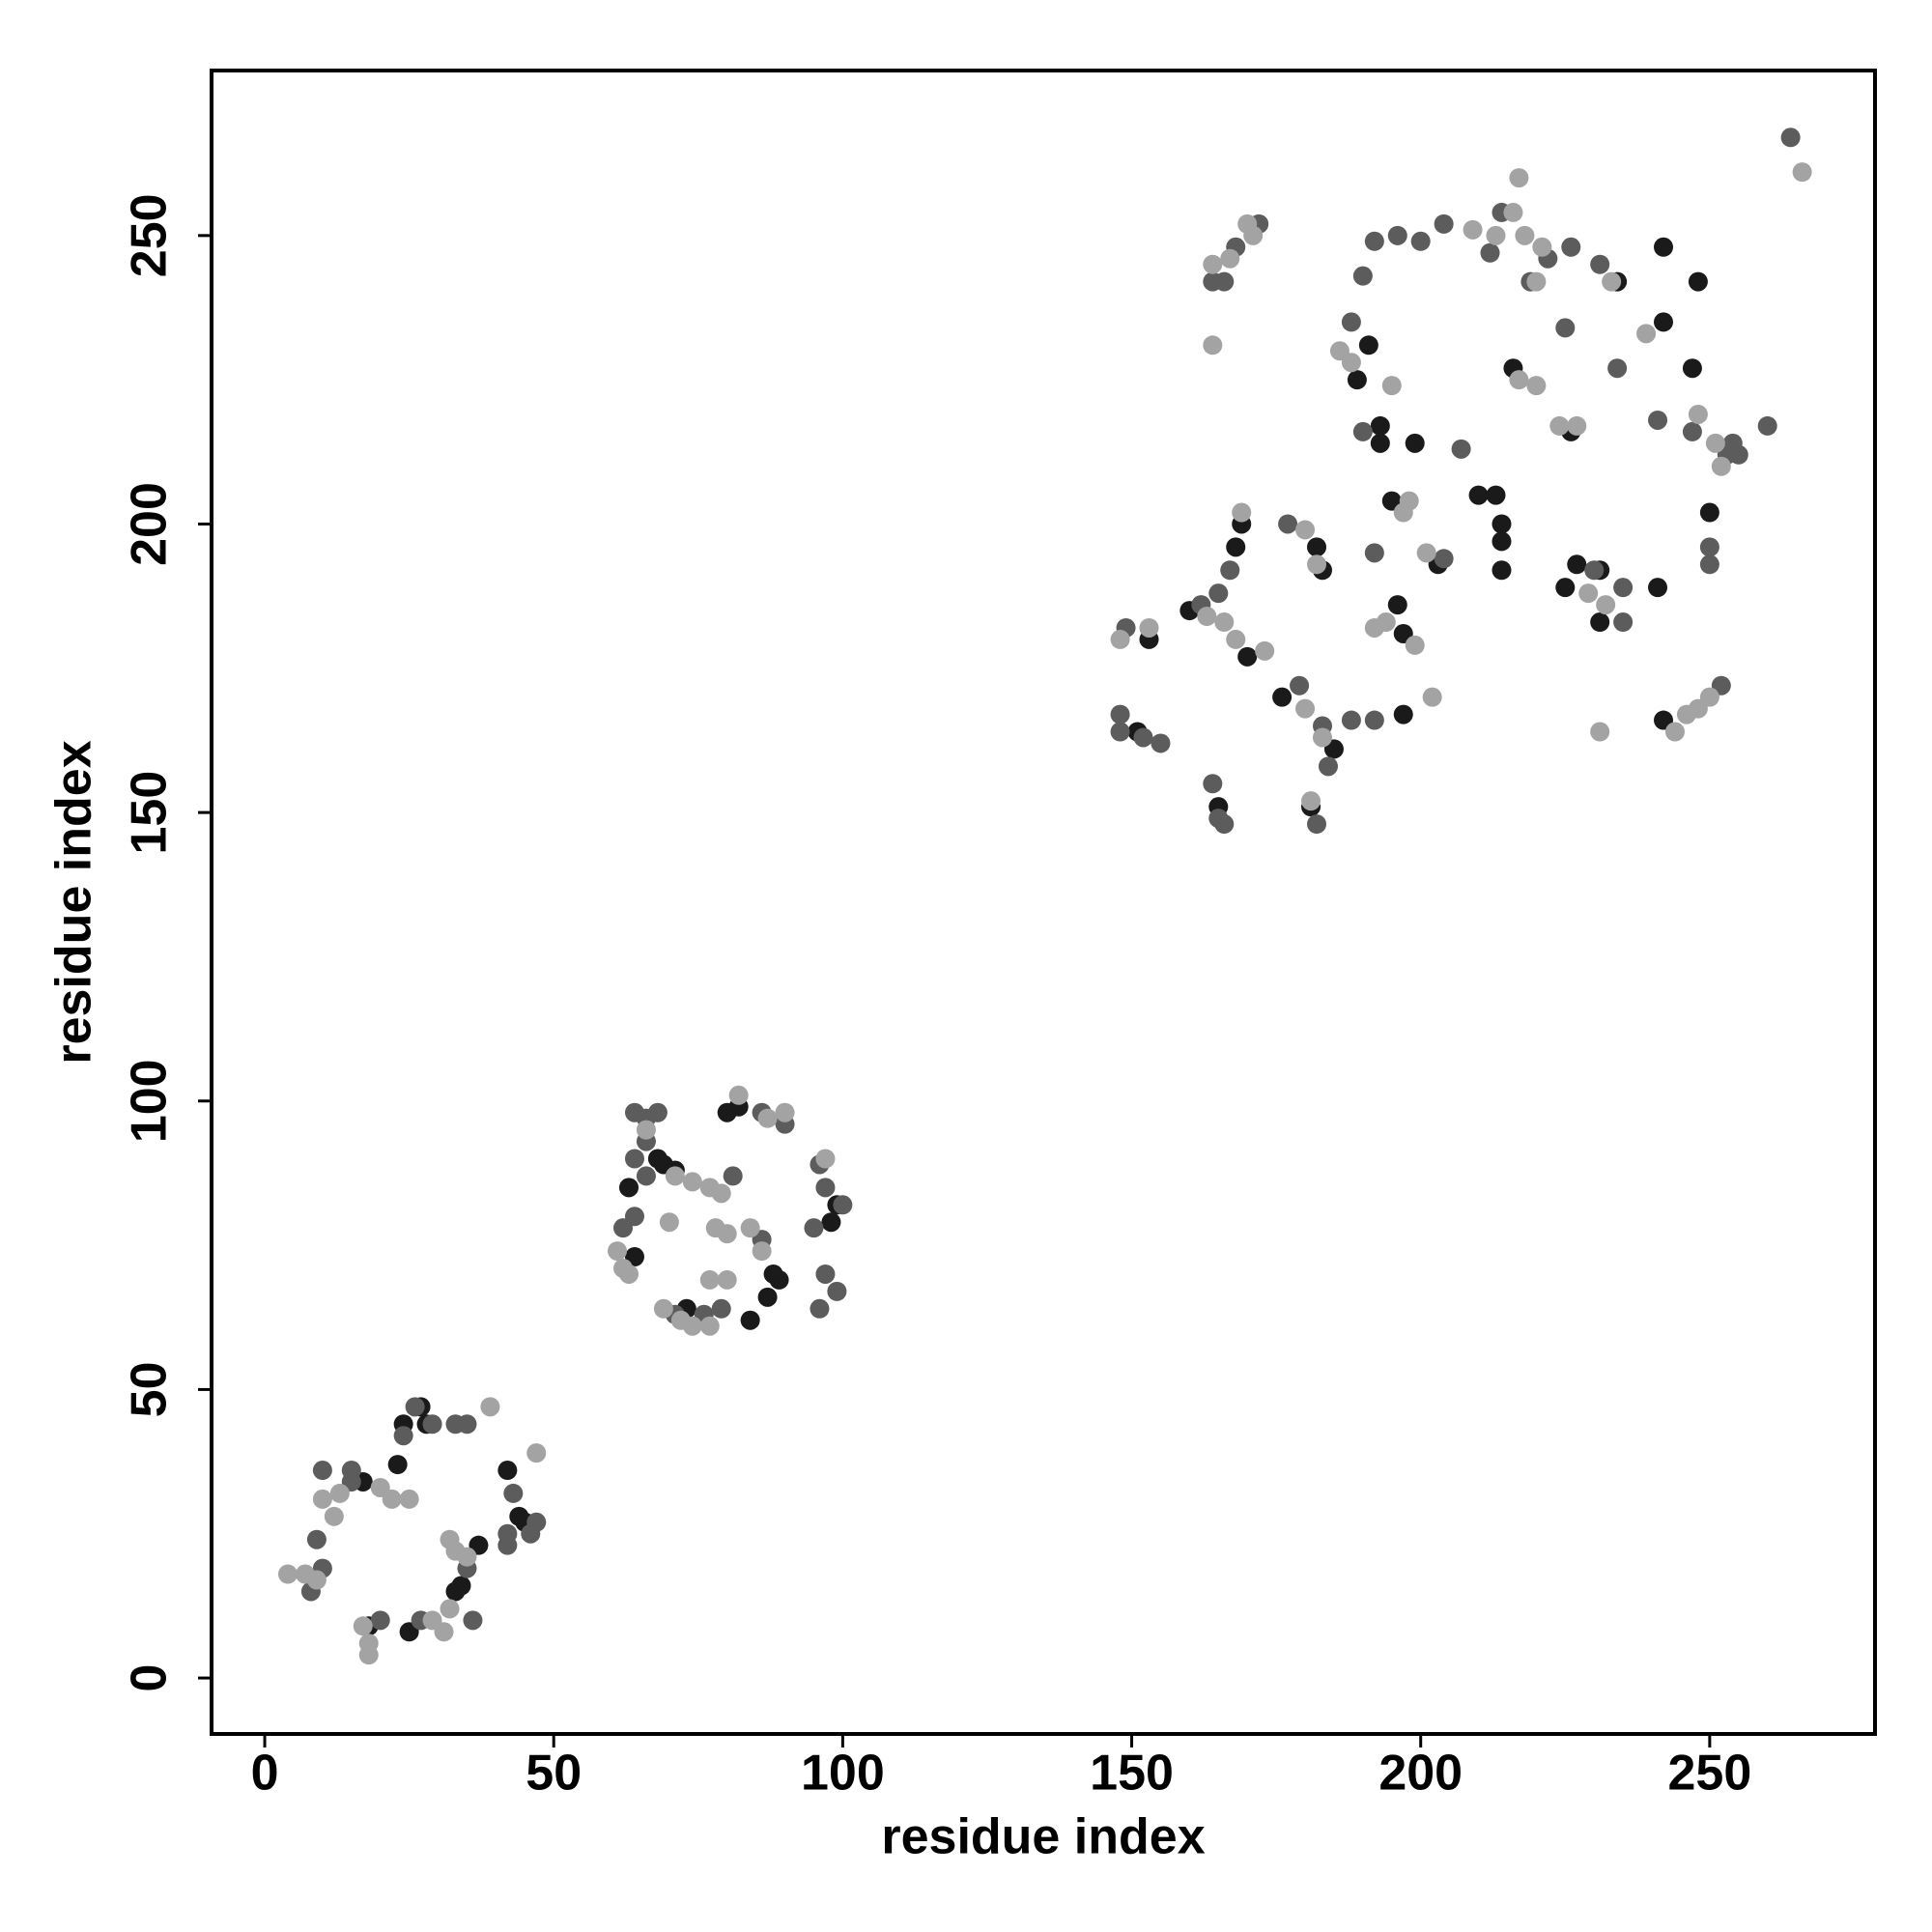 The height and width of the screenshot is (1932, 1932). I want to click on x-tick-label: 0, so click(265, 1774).